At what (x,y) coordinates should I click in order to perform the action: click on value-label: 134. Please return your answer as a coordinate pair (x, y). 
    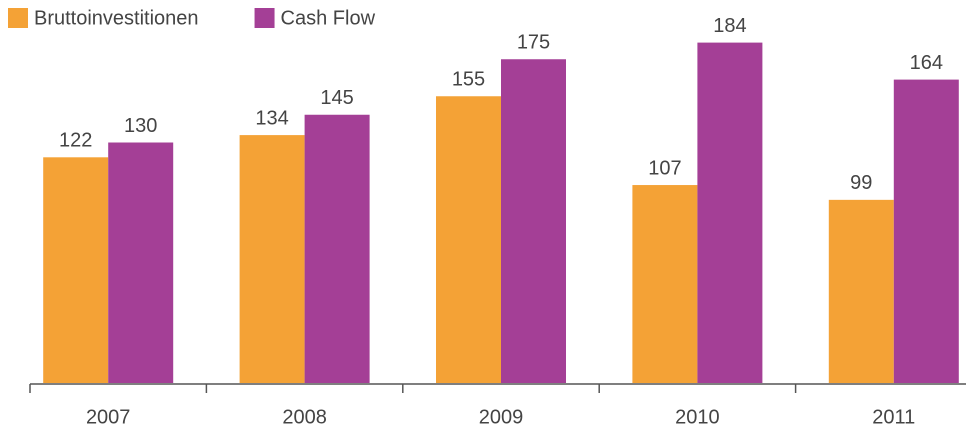
    Looking at the image, I should click on (271, 118).